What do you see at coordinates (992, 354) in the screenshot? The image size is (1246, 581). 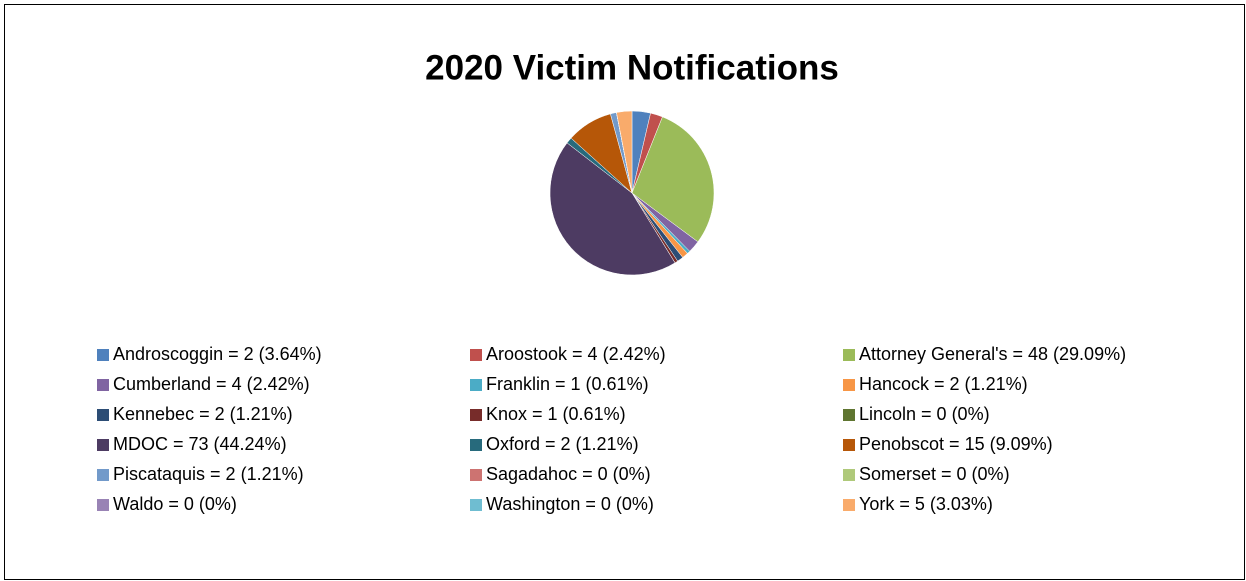 I see `legend-label: Attorney General's = 48 (29.09%)` at bounding box center [992, 354].